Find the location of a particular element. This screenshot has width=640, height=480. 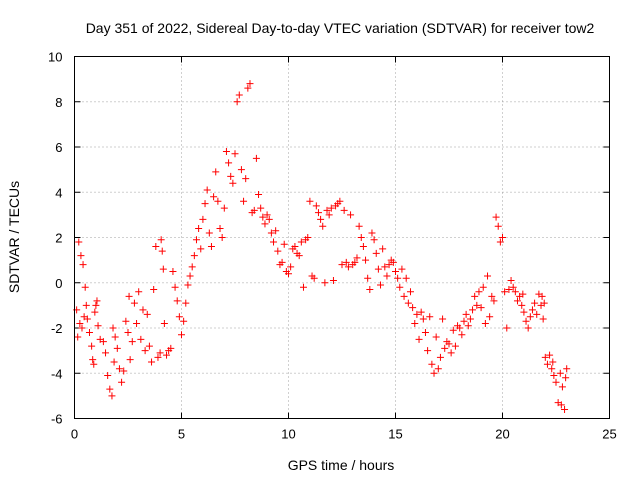

y-tick-label: 10 is located at coordinates (55, 57).